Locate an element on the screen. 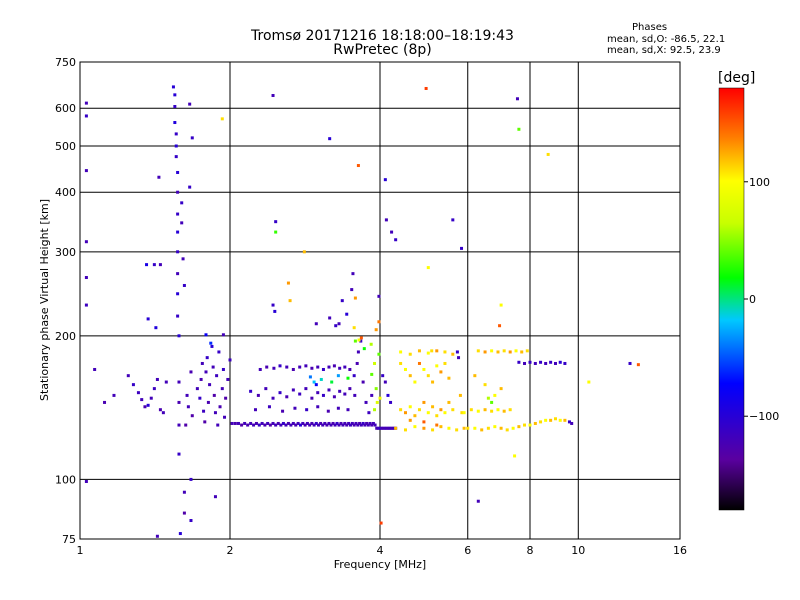 The image size is (800, 600). y-tick-label: 400 is located at coordinates (65, 192).